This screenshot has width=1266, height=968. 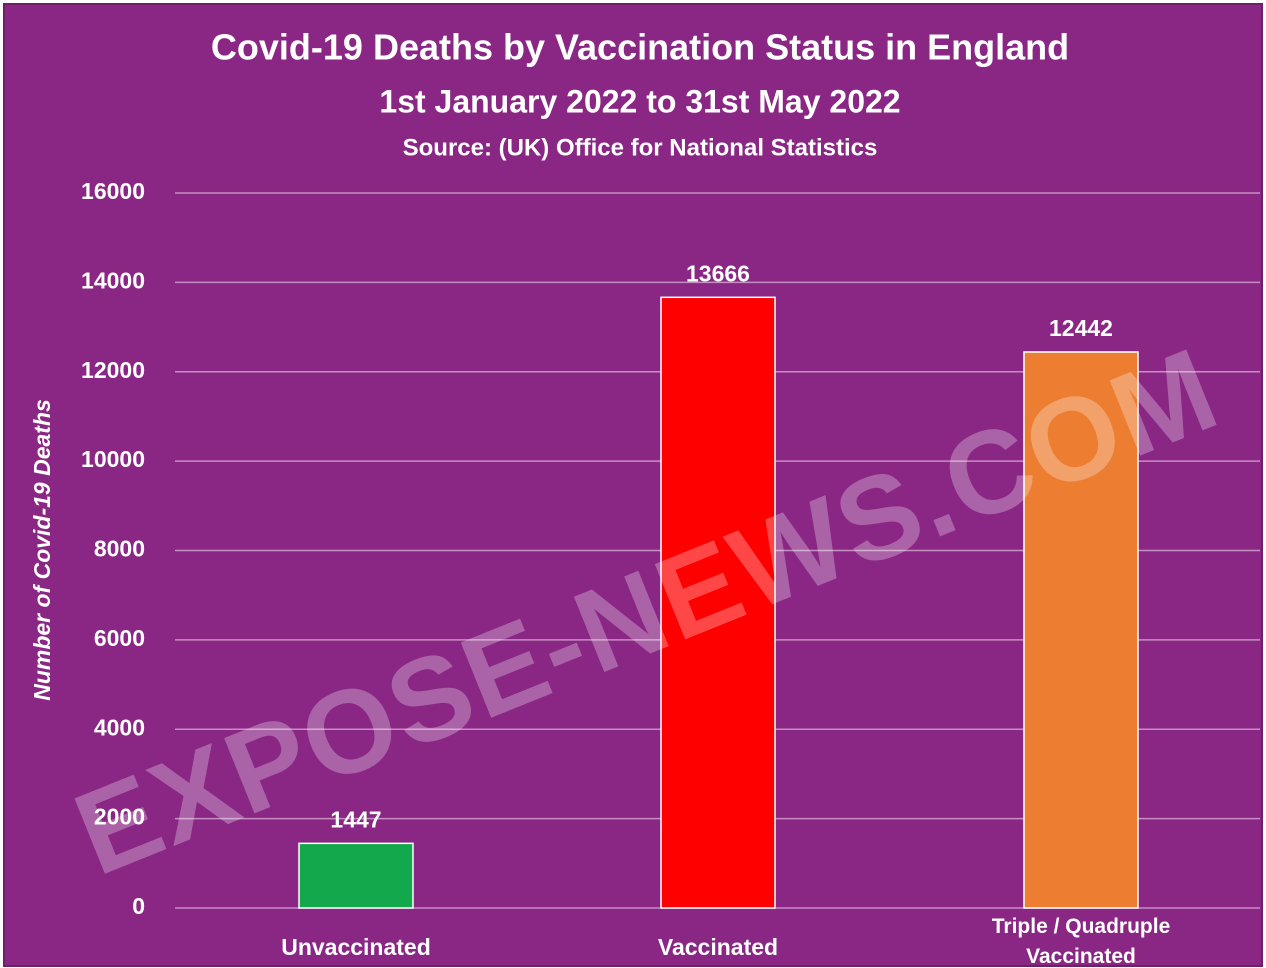 What do you see at coordinates (119, 549) in the screenshot?
I see `y-tick-label: 8000` at bounding box center [119, 549].